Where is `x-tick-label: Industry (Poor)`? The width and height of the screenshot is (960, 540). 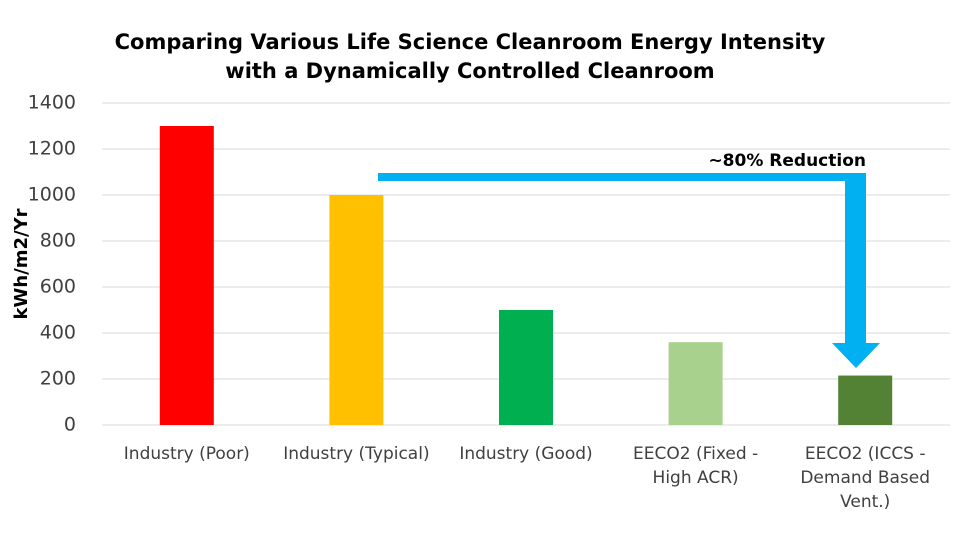 x-tick-label: Industry (Poor) is located at coordinates (186, 454).